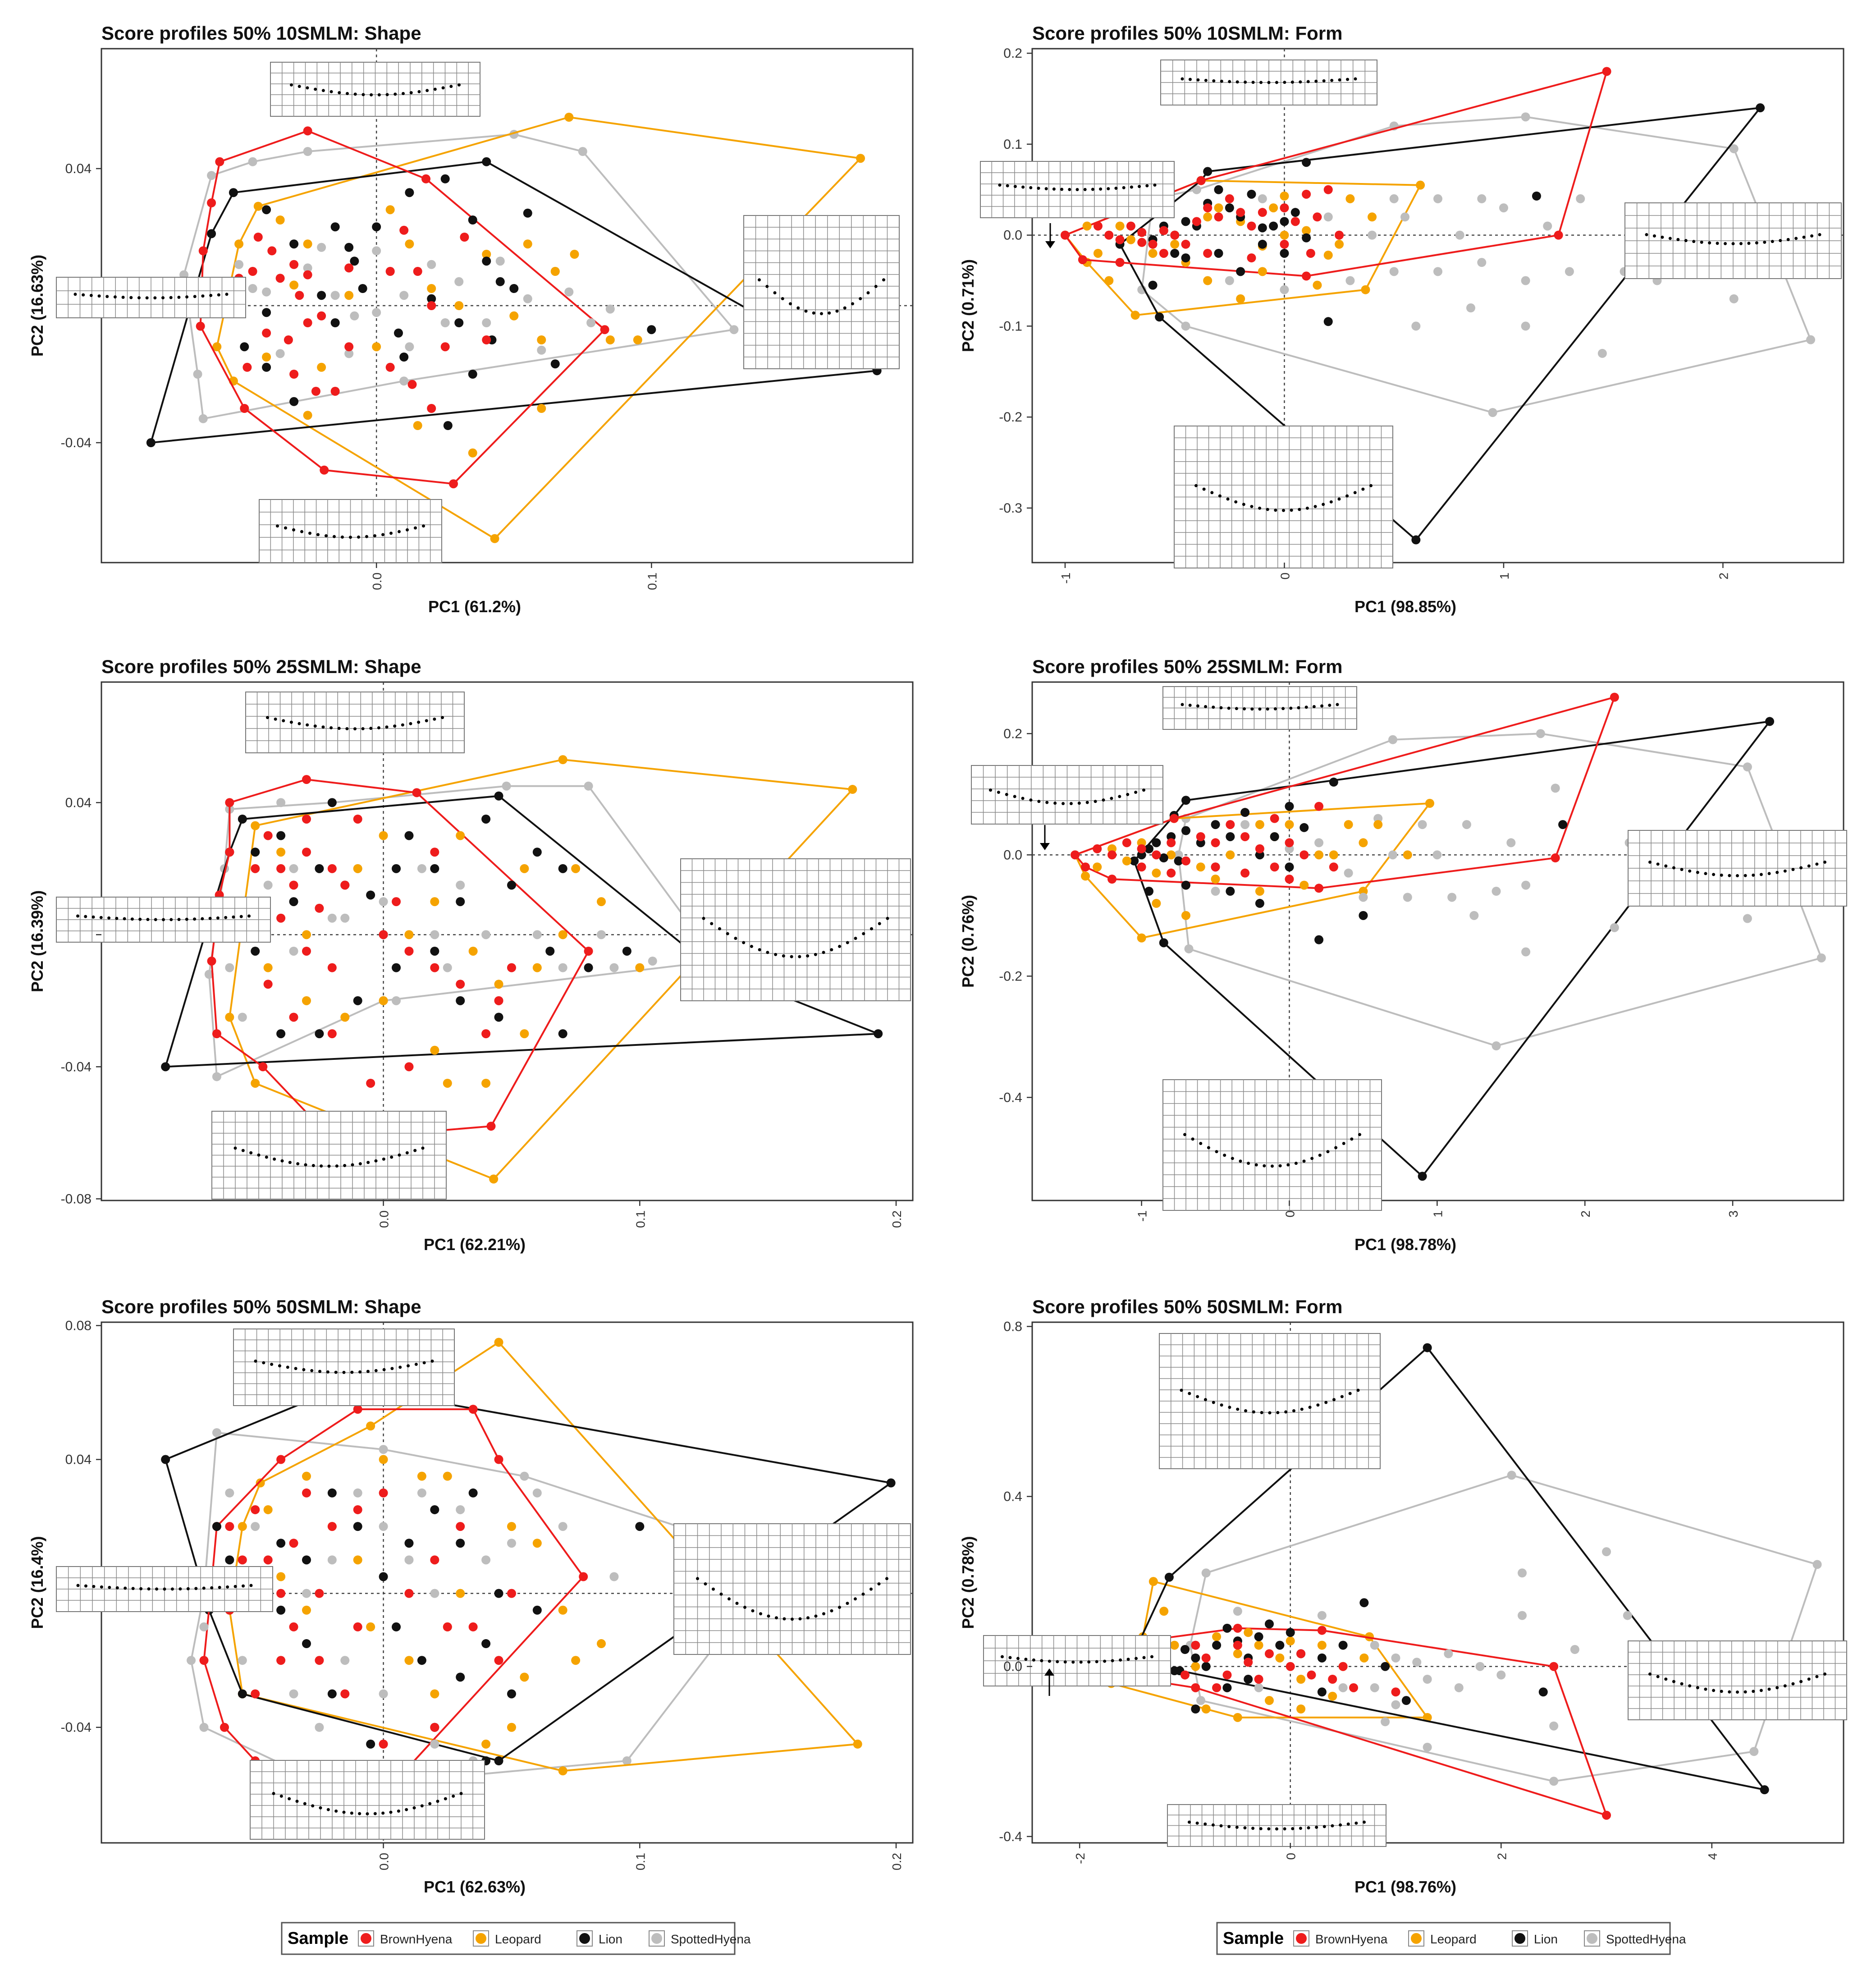  I want to click on y-tick-label: 0.0, so click(1012, 235).